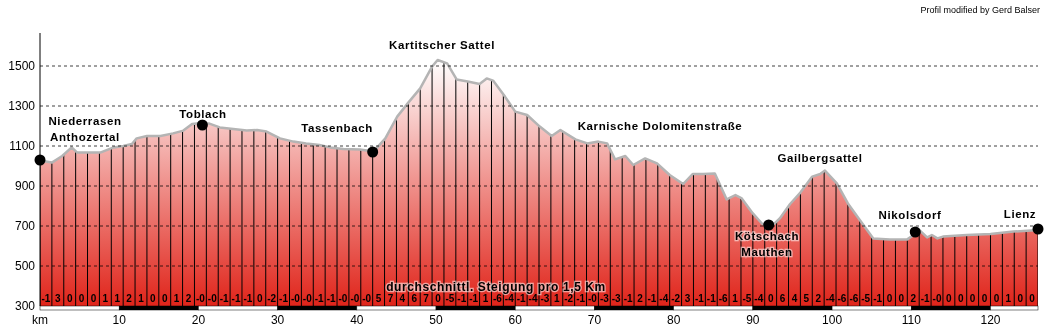 This screenshot has height=329, width=1046. Describe the element at coordinates (832, 320) in the screenshot. I see `x-tick-label: 100` at that location.